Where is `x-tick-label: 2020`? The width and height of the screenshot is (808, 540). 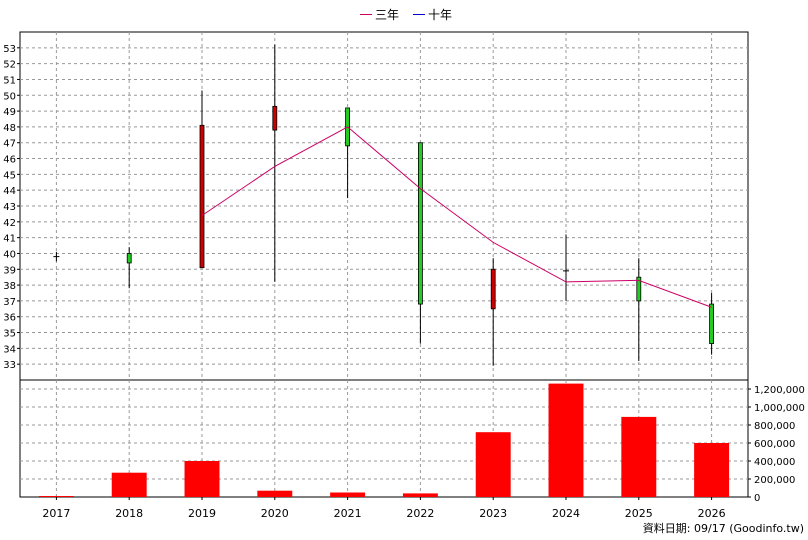 x-tick-label: 2020 is located at coordinates (275, 513).